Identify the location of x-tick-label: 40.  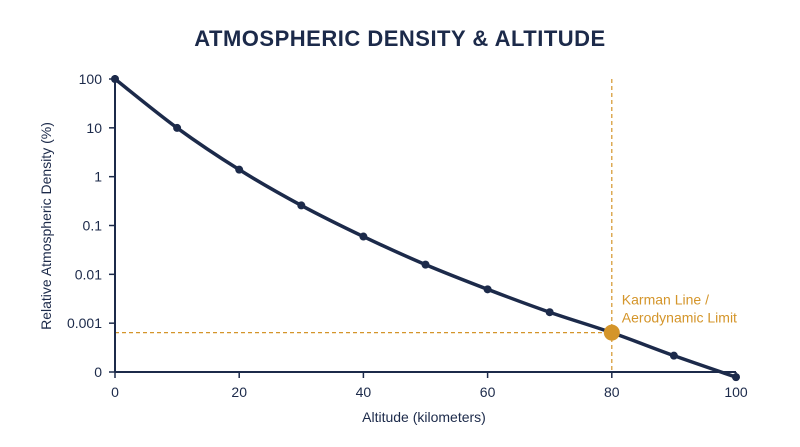
(364, 392).